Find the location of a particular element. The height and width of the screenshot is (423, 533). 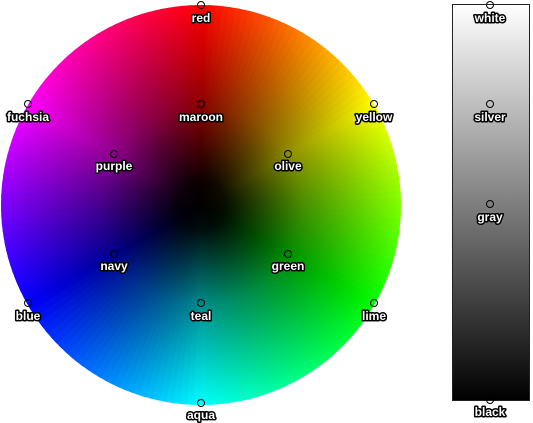

marker-navy is located at coordinates (114, 254).